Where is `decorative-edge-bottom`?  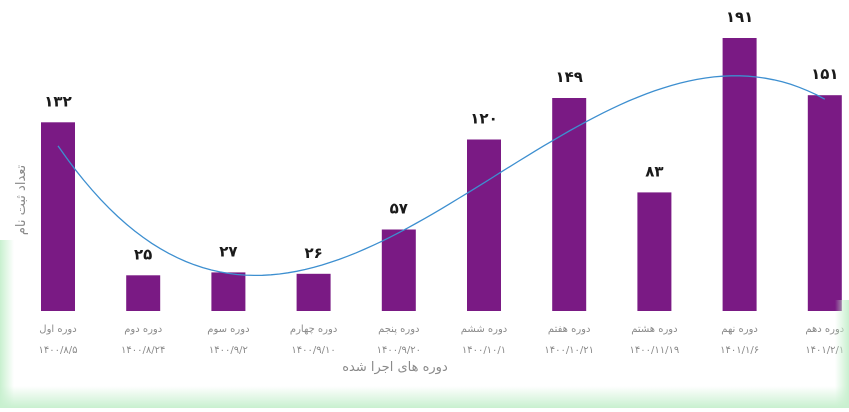 decorative-edge-bottom is located at coordinates (424, 397).